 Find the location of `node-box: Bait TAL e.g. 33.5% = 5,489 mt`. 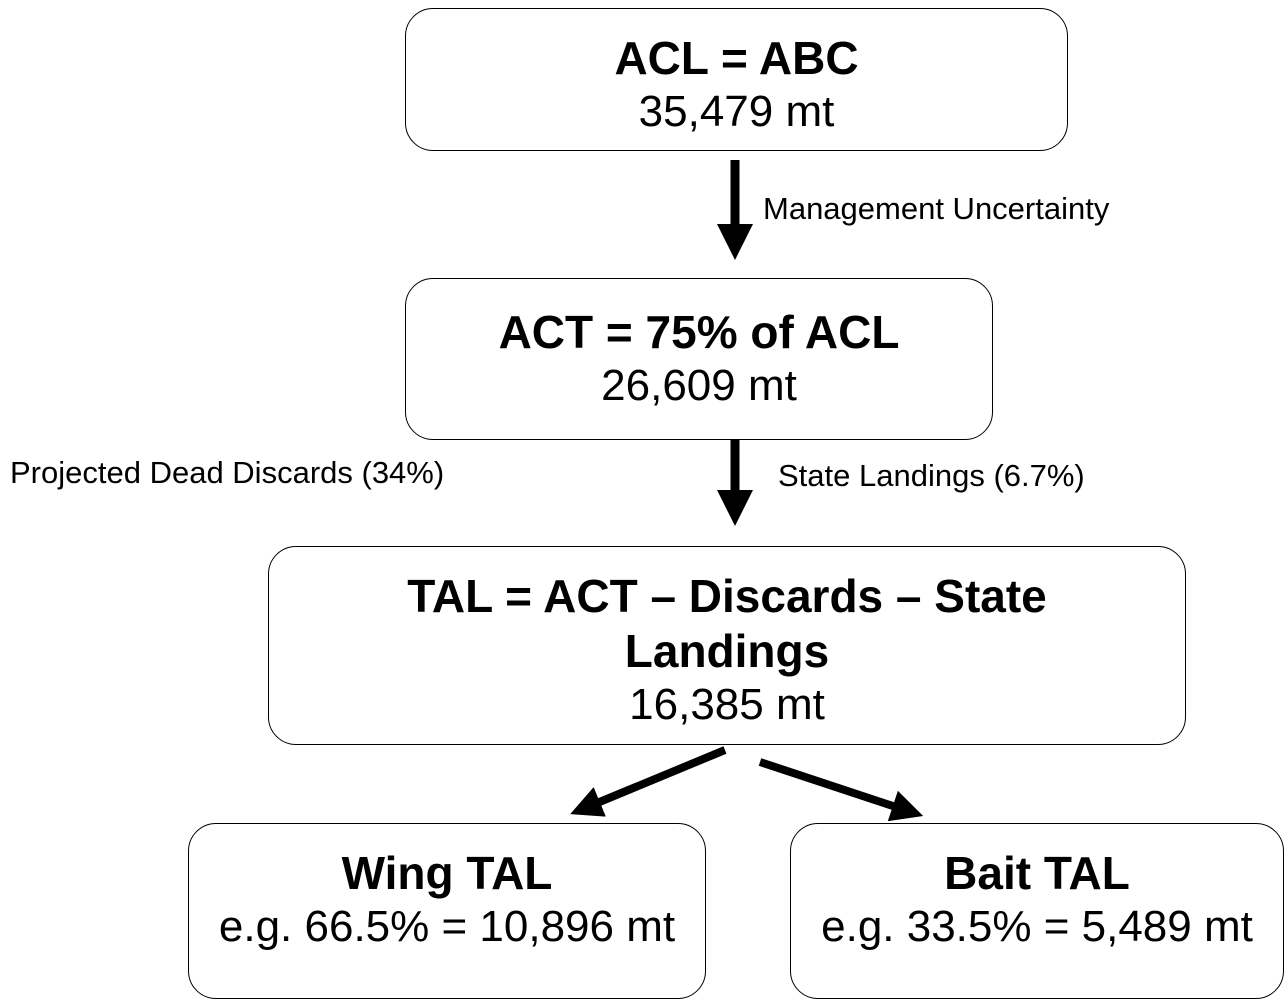

node-box: Bait TAL e.g. 33.5% = 5,489 mt is located at coordinates (1037, 911).